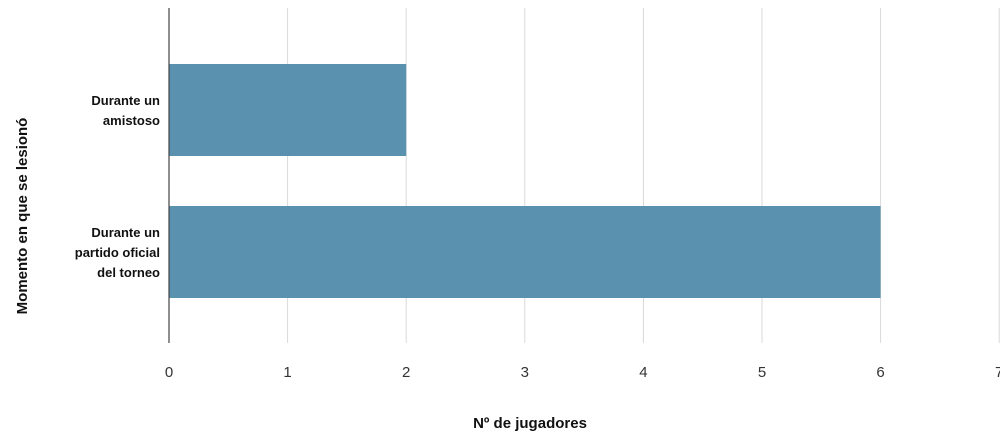 The width and height of the screenshot is (1000, 434). Describe the element at coordinates (997, 372) in the screenshot. I see `x-tick-label: 7` at that location.